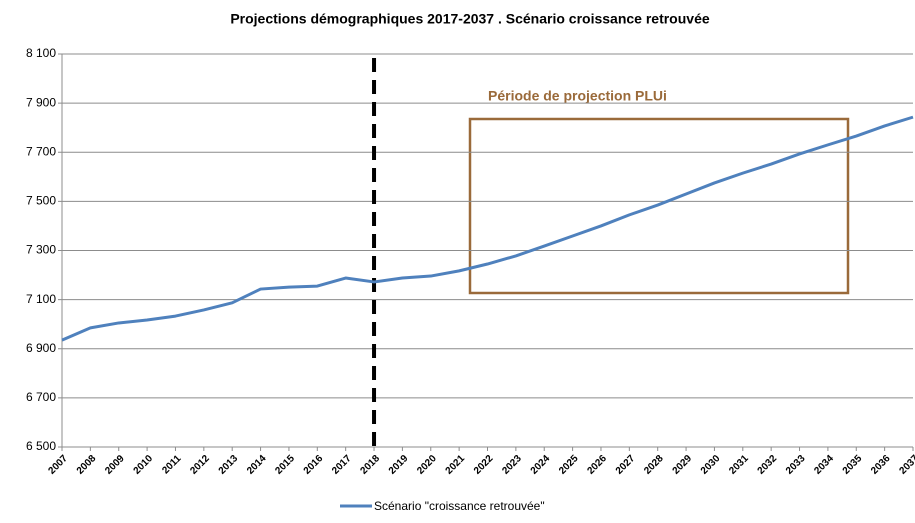 The width and height of the screenshot is (915, 523). What do you see at coordinates (115, 465) in the screenshot?
I see `x-tick-label: 2009` at bounding box center [115, 465].